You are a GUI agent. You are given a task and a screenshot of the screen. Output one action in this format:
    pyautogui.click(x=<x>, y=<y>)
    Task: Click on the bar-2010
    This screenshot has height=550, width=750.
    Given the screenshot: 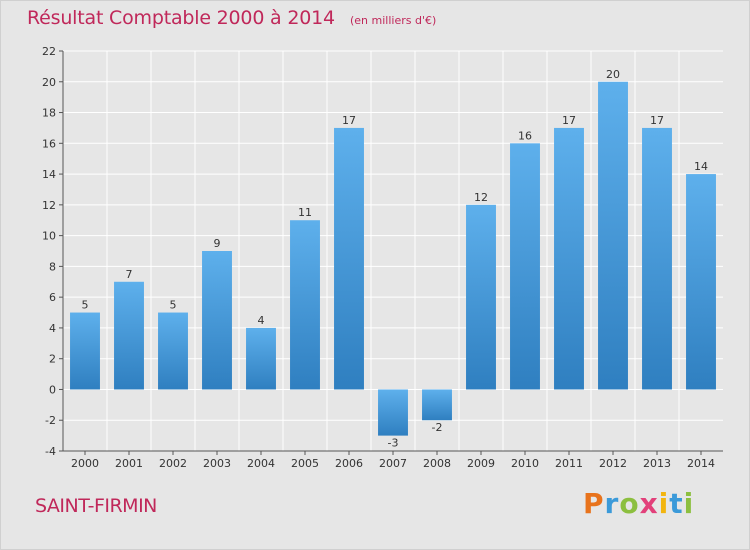 What is the action you would take?
    pyautogui.click(x=525, y=266)
    